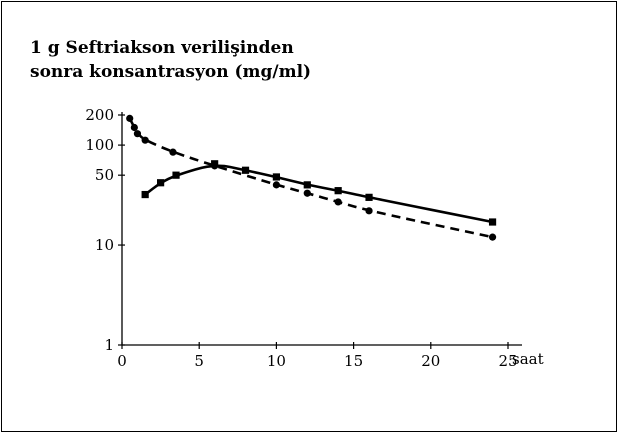  Describe the element at coordinates (162, 48) in the screenshot. I see `chart-title-line-1: 1 g Seftriakson verilişinden` at that location.